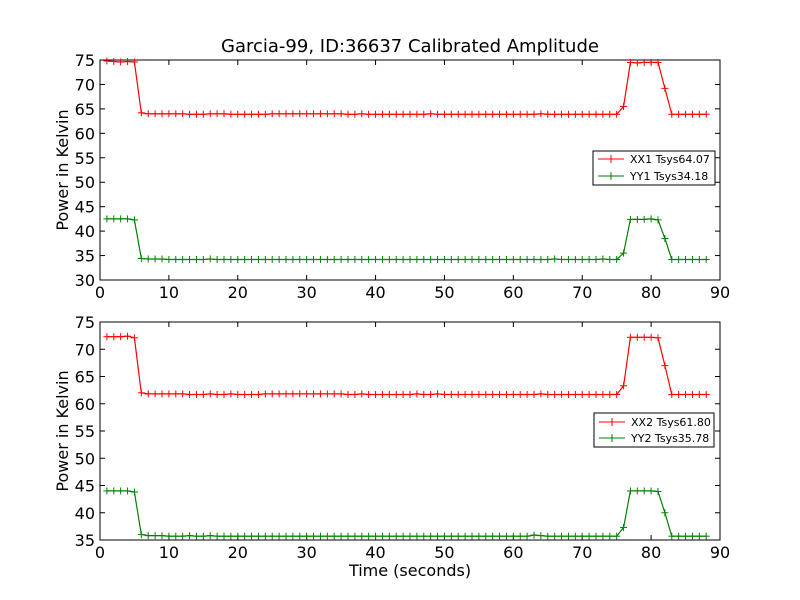  I want to click on top-y-tick-label: 40, so click(85, 231).